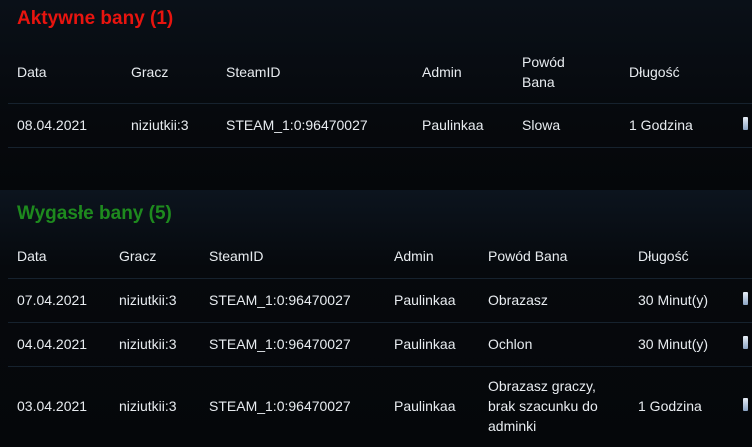 This screenshot has height=447, width=752. What do you see at coordinates (95, 18) in the screenshot?
I see `active-bans-title: Aktywne bany (1)` at bounding box center [95, 18].